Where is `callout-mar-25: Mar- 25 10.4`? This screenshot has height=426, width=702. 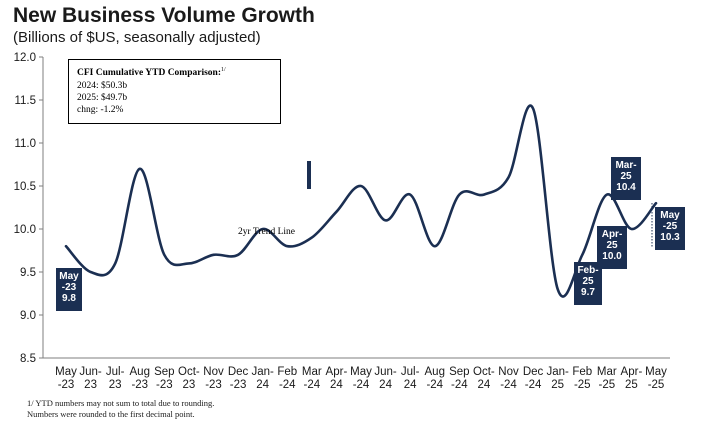
callout-mar-25: Mar- 25 10.4 is located at coordinates (626, 178).